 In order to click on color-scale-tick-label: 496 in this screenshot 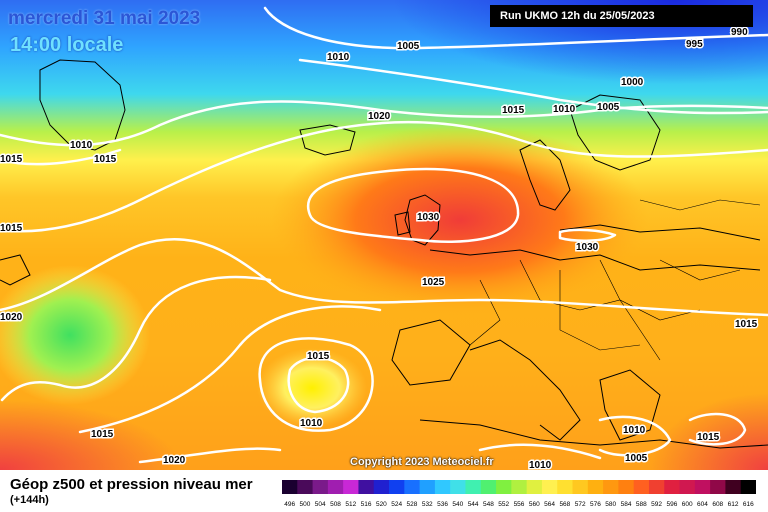, I will do `click(289, 504)`.